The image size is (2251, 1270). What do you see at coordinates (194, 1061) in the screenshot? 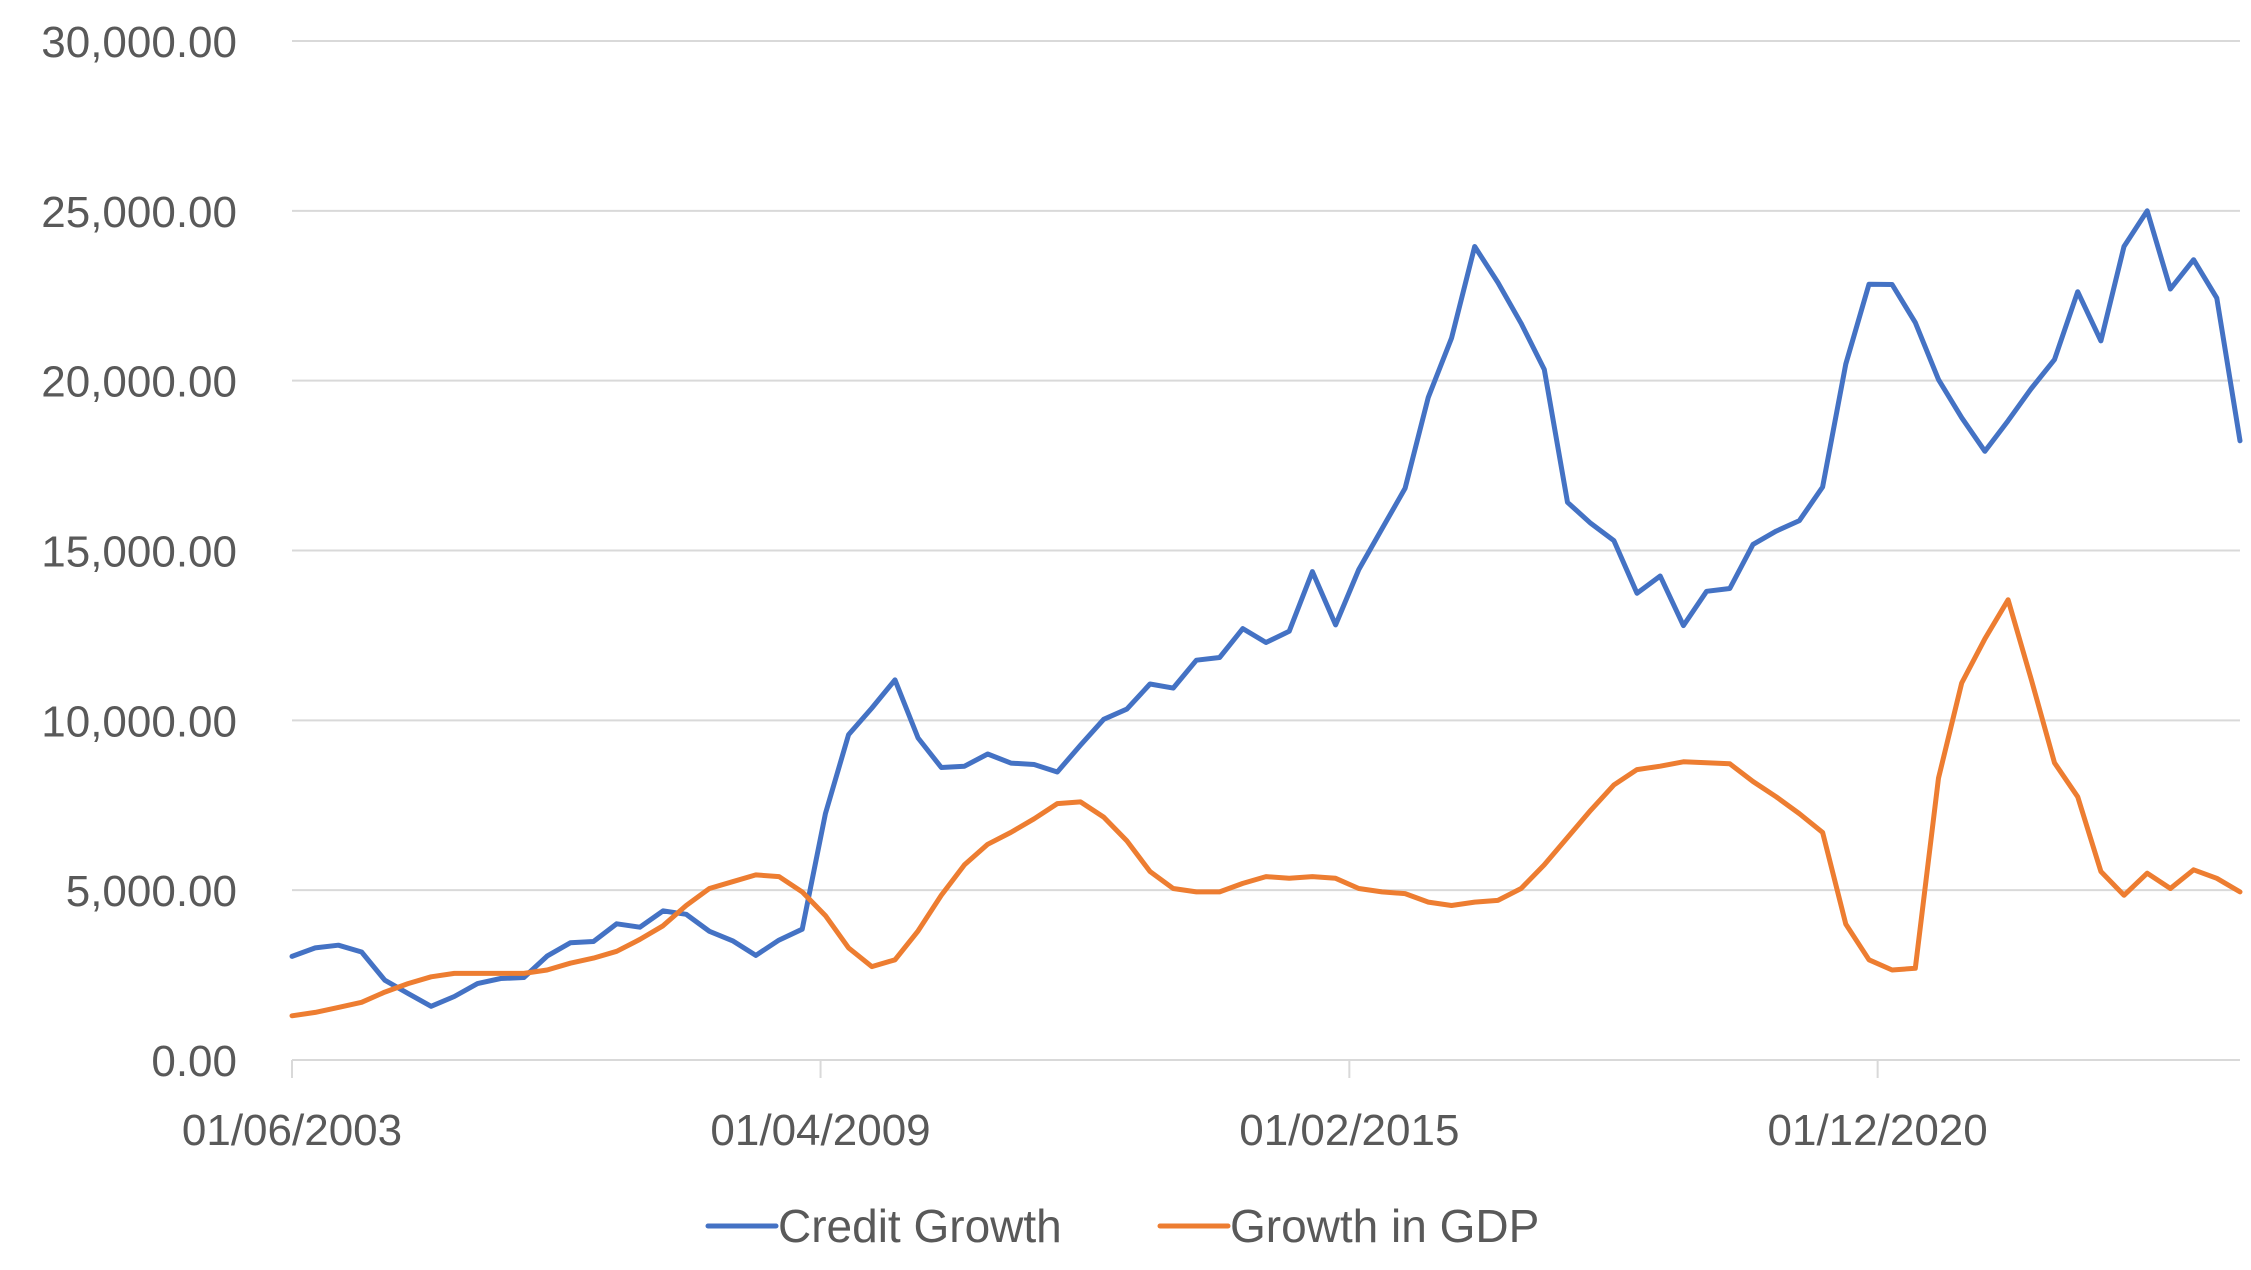
I see `y-tick-label: 0.00` at bounding box center [194, 1061].